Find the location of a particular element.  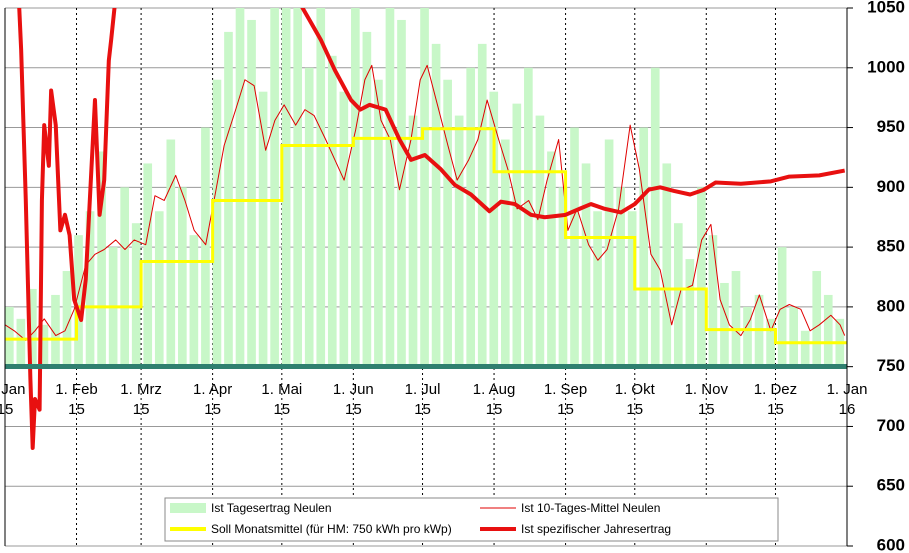

x-tick-label: 1. Mrz is located at coordinates (141, 389).